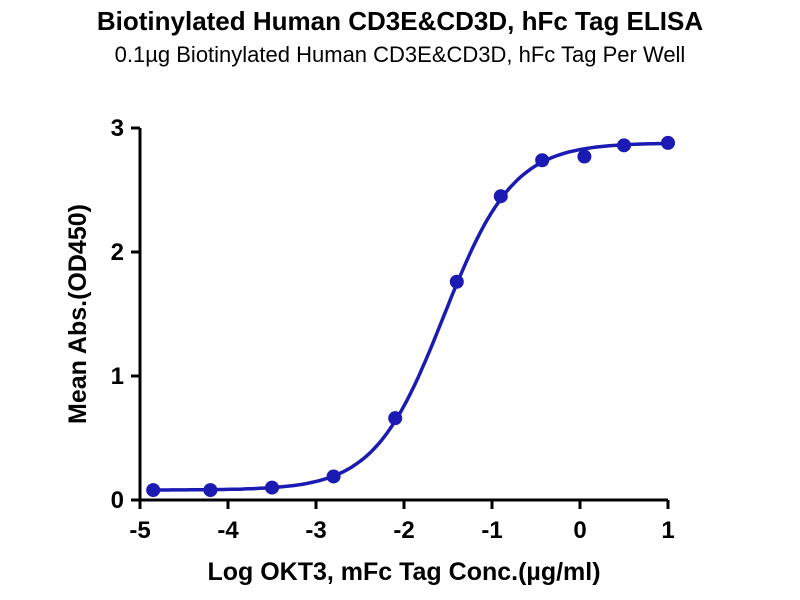 The image size is (800, 600). Describe the element at coordinates (78, 314) in the screenshot. I see `y-axis-label: Mean Abs.(OD450)` at that location.